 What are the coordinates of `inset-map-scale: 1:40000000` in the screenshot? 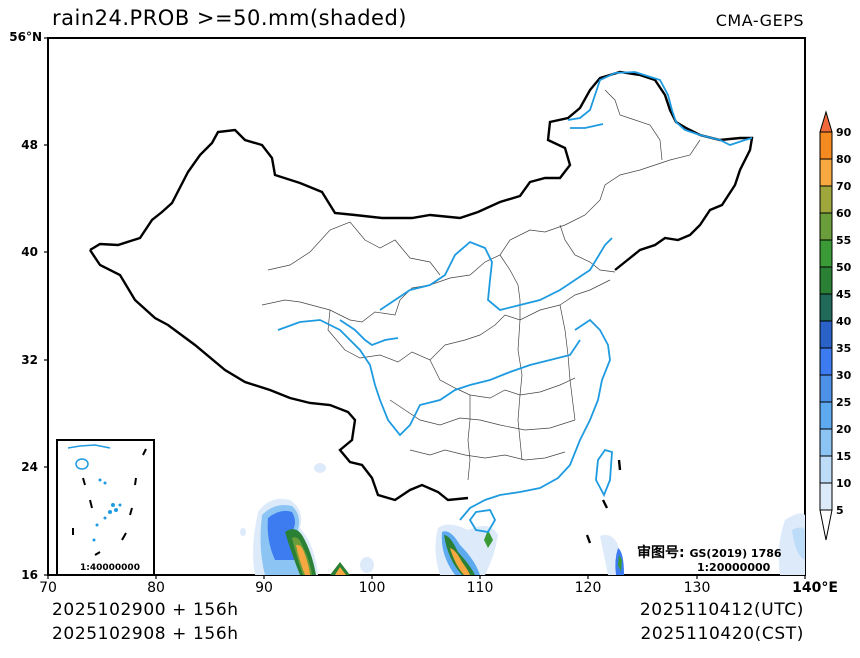 It's located at (110, 568).